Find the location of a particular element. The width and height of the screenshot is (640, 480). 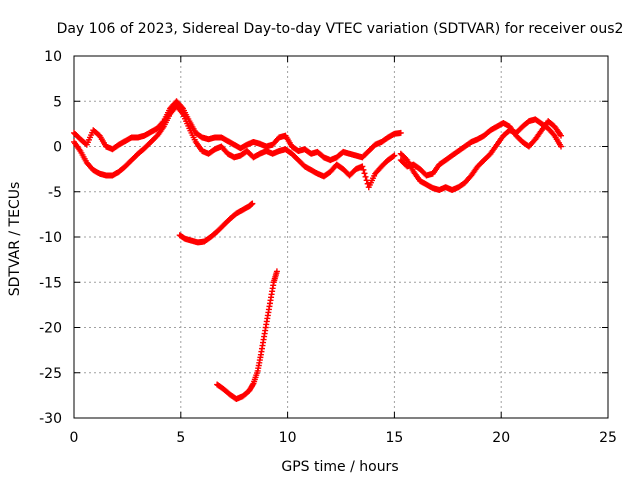

y-tick-label: -25 is located at coordinates (50, 374).